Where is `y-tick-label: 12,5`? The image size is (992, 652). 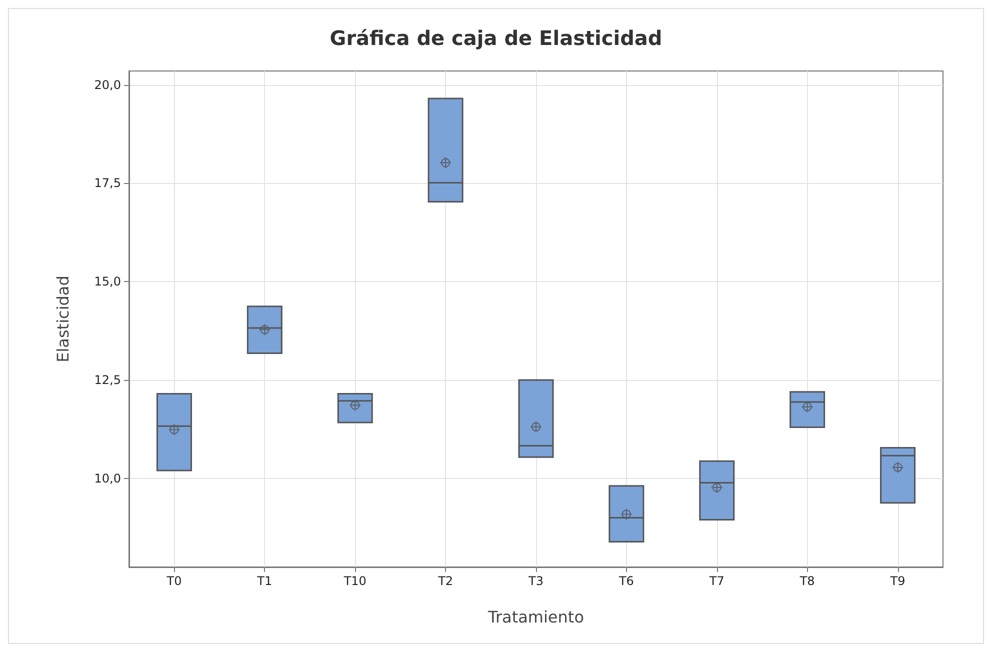
y-tick-label: 12,5 is located at coordinates (107, 380).